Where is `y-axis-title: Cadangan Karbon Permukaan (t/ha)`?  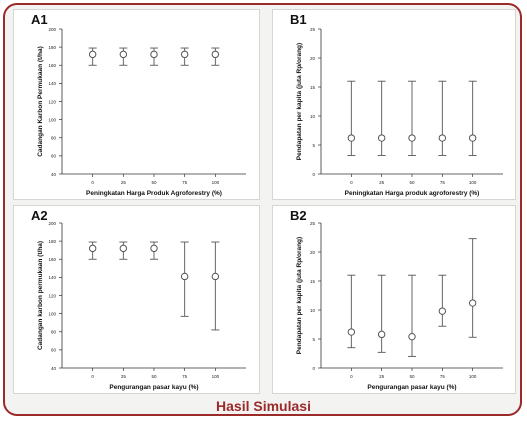
y-axis-title: Cadangan Karbon Permukaan (t/ha) is located at coordinates (40, 101).